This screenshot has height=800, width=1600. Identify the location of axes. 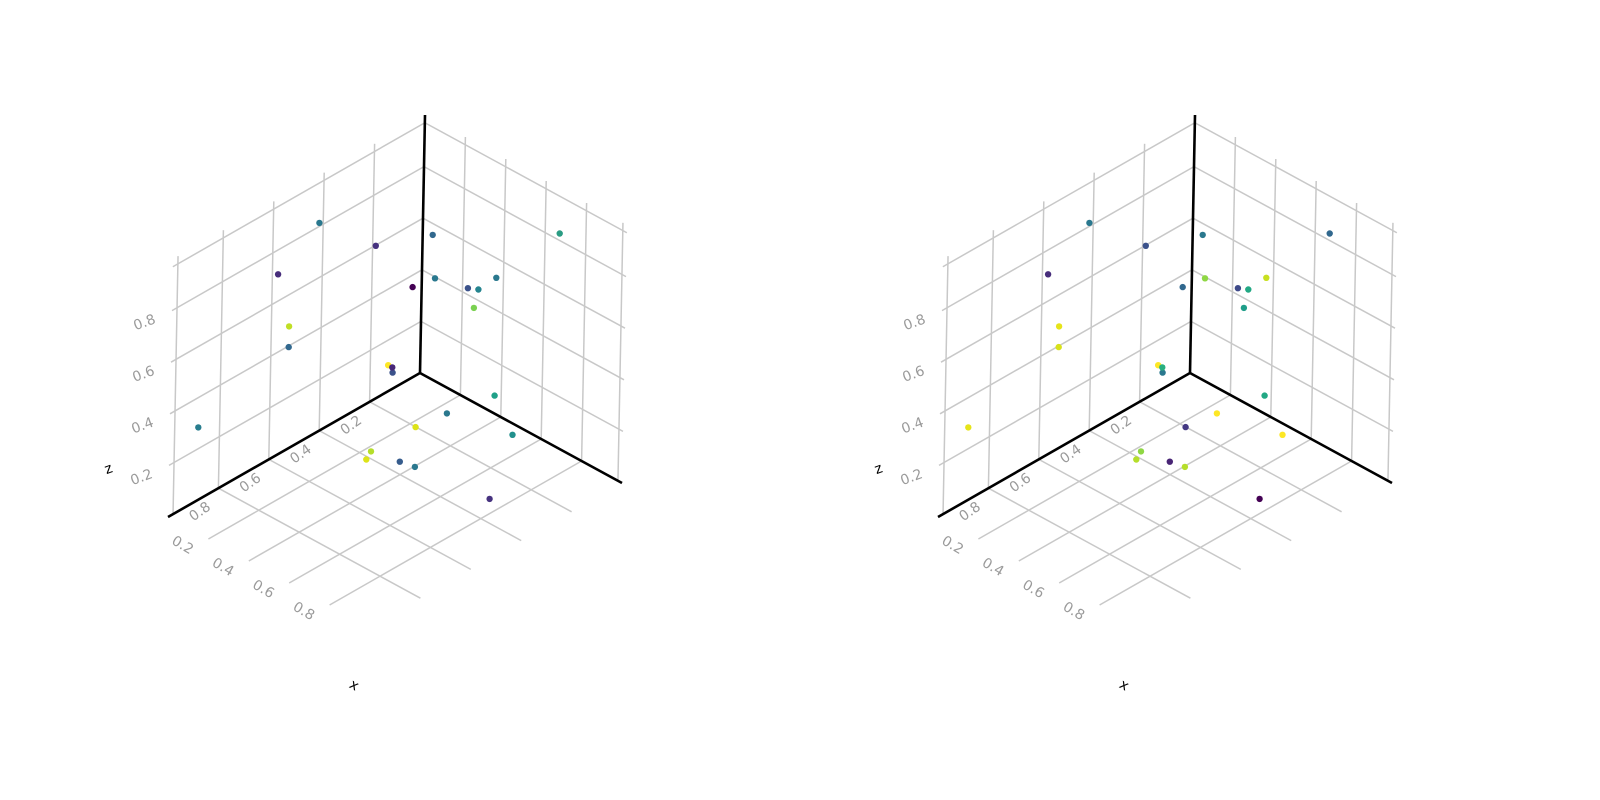
(1165, 316).